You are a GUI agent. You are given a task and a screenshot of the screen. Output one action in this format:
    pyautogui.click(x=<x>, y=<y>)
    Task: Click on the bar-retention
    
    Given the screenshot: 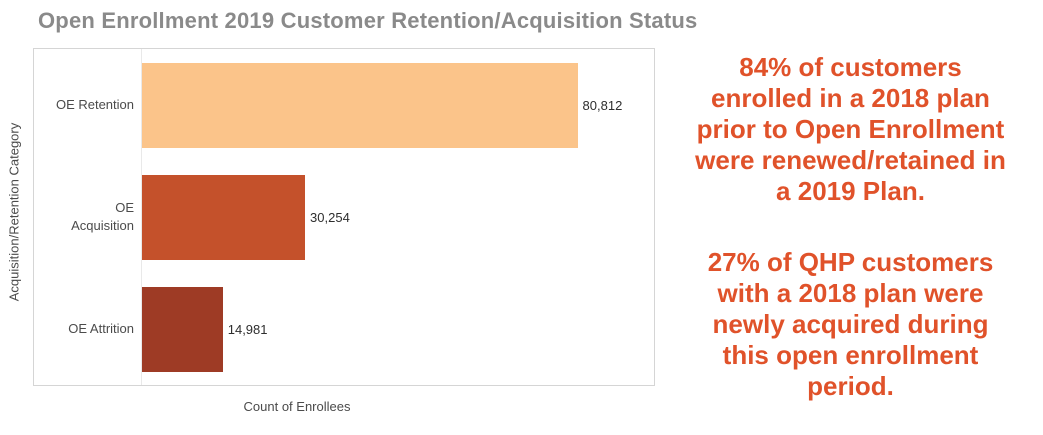 What is the action you would take?
    pyautogui.click(x=360, y=105)
    